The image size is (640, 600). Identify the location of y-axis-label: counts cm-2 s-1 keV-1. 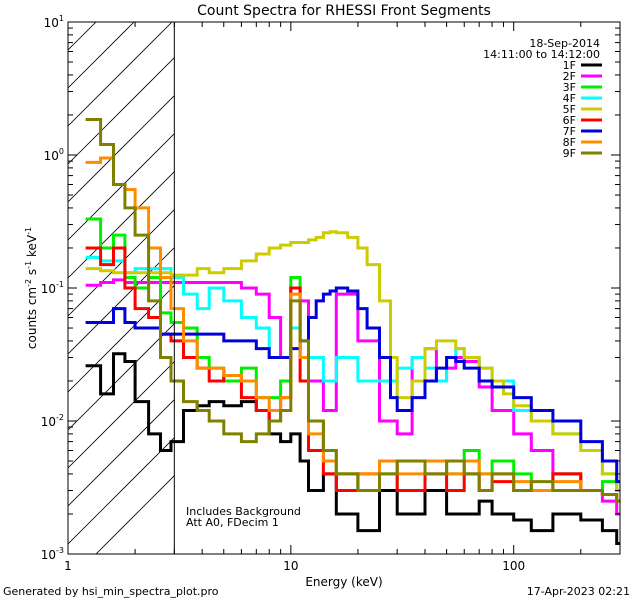
(31, 288).